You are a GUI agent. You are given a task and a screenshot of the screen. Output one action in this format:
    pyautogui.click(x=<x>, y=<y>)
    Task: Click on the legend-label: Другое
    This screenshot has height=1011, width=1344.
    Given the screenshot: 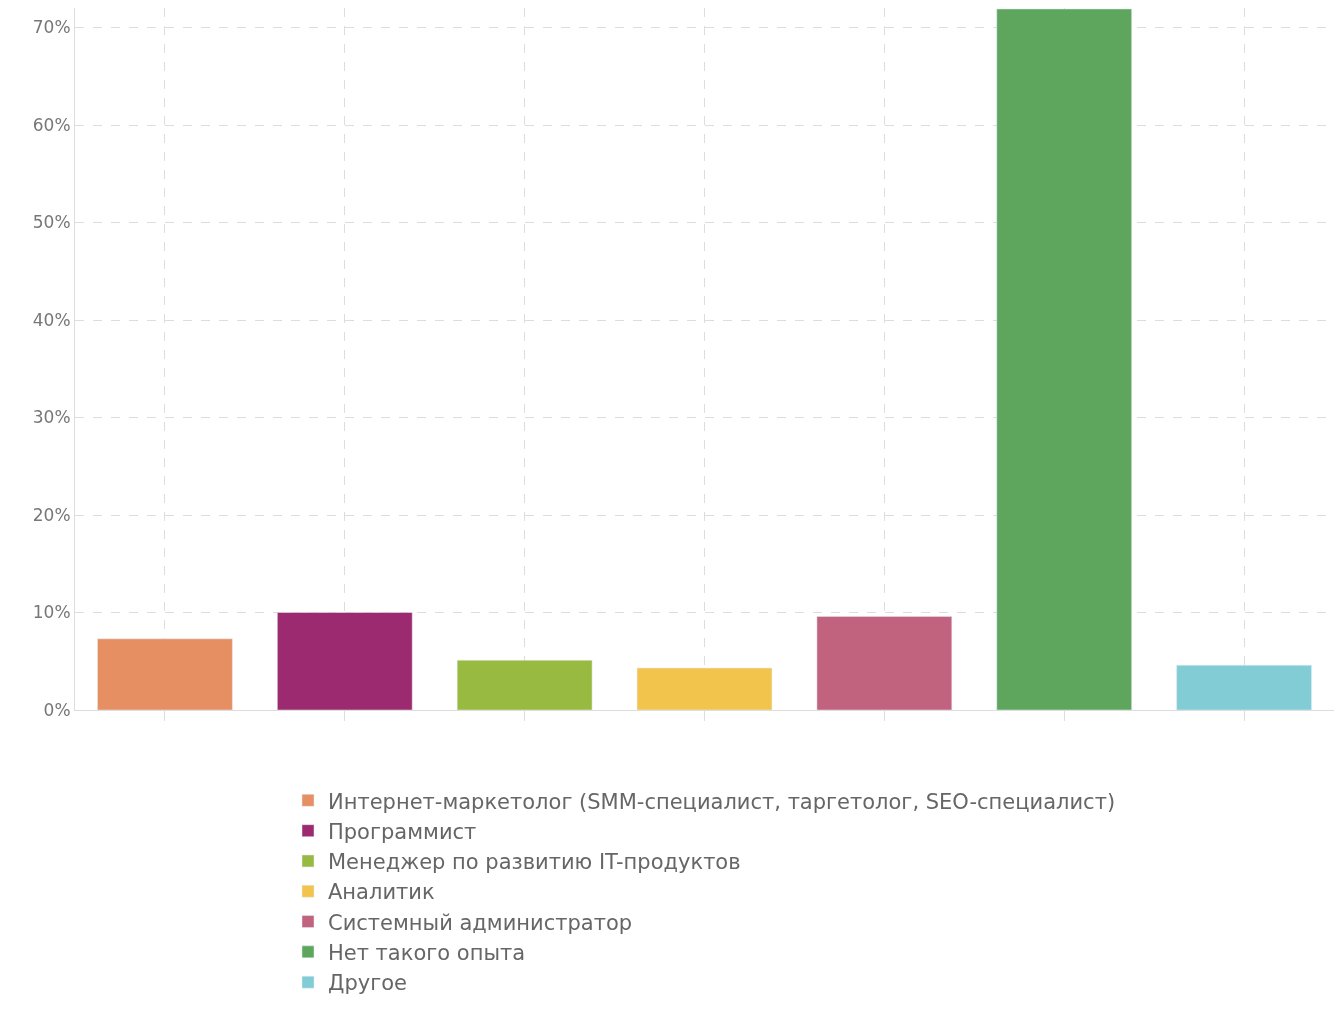 What is the action you would take?
    pyautogui.click(x=367, y=983)
    